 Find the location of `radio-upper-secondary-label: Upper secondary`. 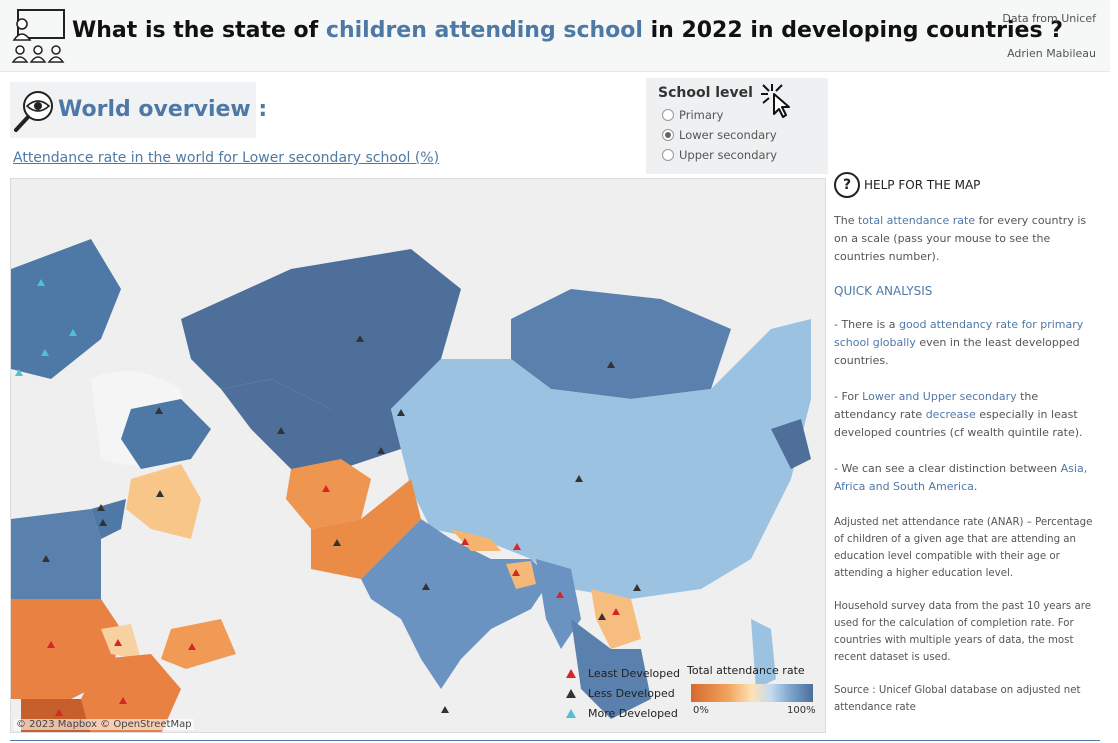

radio-upper-secondary-label: Upper secondary is located at coordinates (728, 155).